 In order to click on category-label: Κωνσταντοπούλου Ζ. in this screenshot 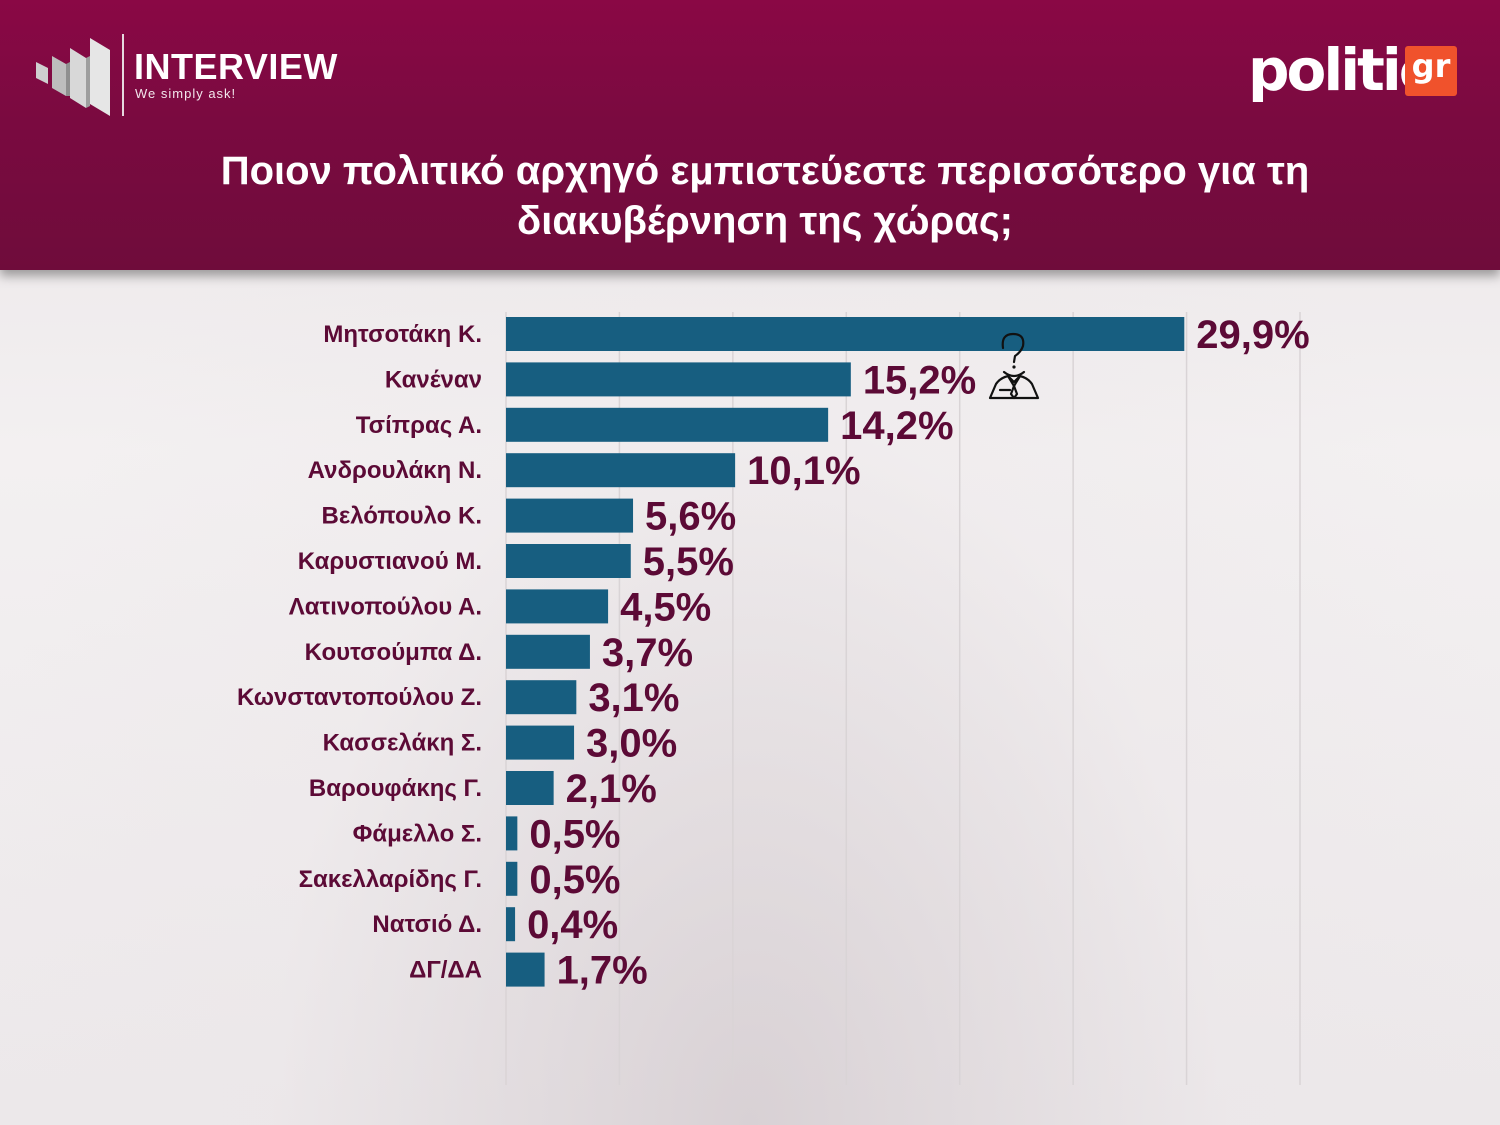, I will do `click(359, 697)`.